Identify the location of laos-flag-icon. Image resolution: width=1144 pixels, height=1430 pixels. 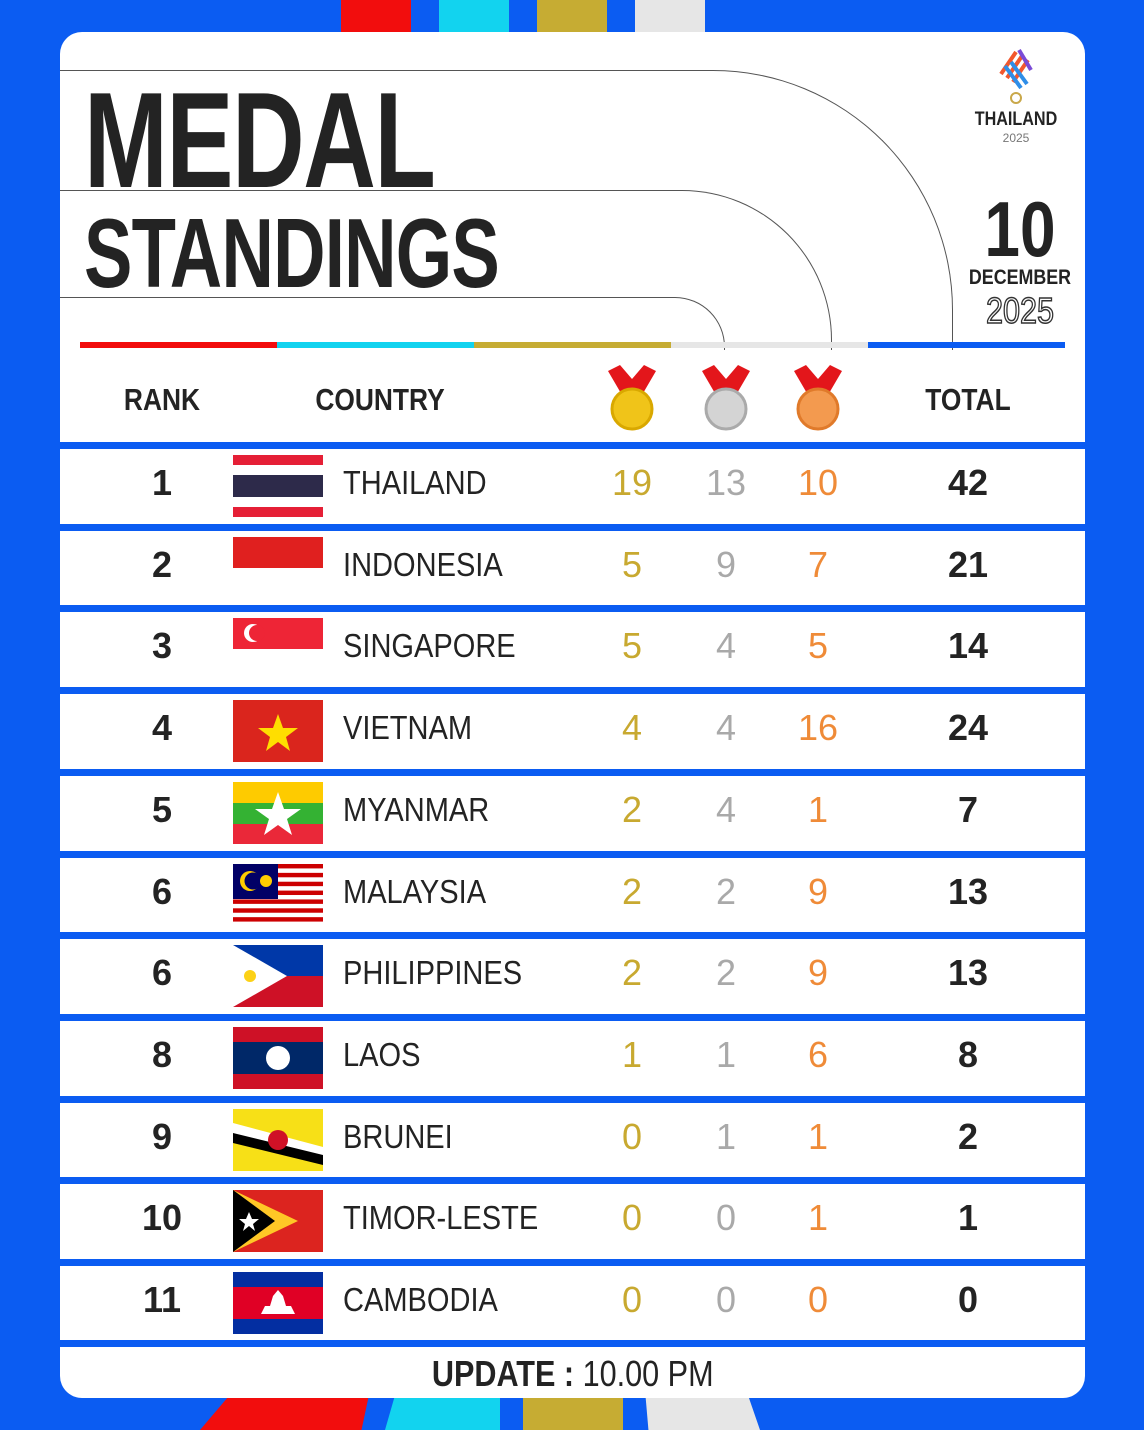
(278, 1057).